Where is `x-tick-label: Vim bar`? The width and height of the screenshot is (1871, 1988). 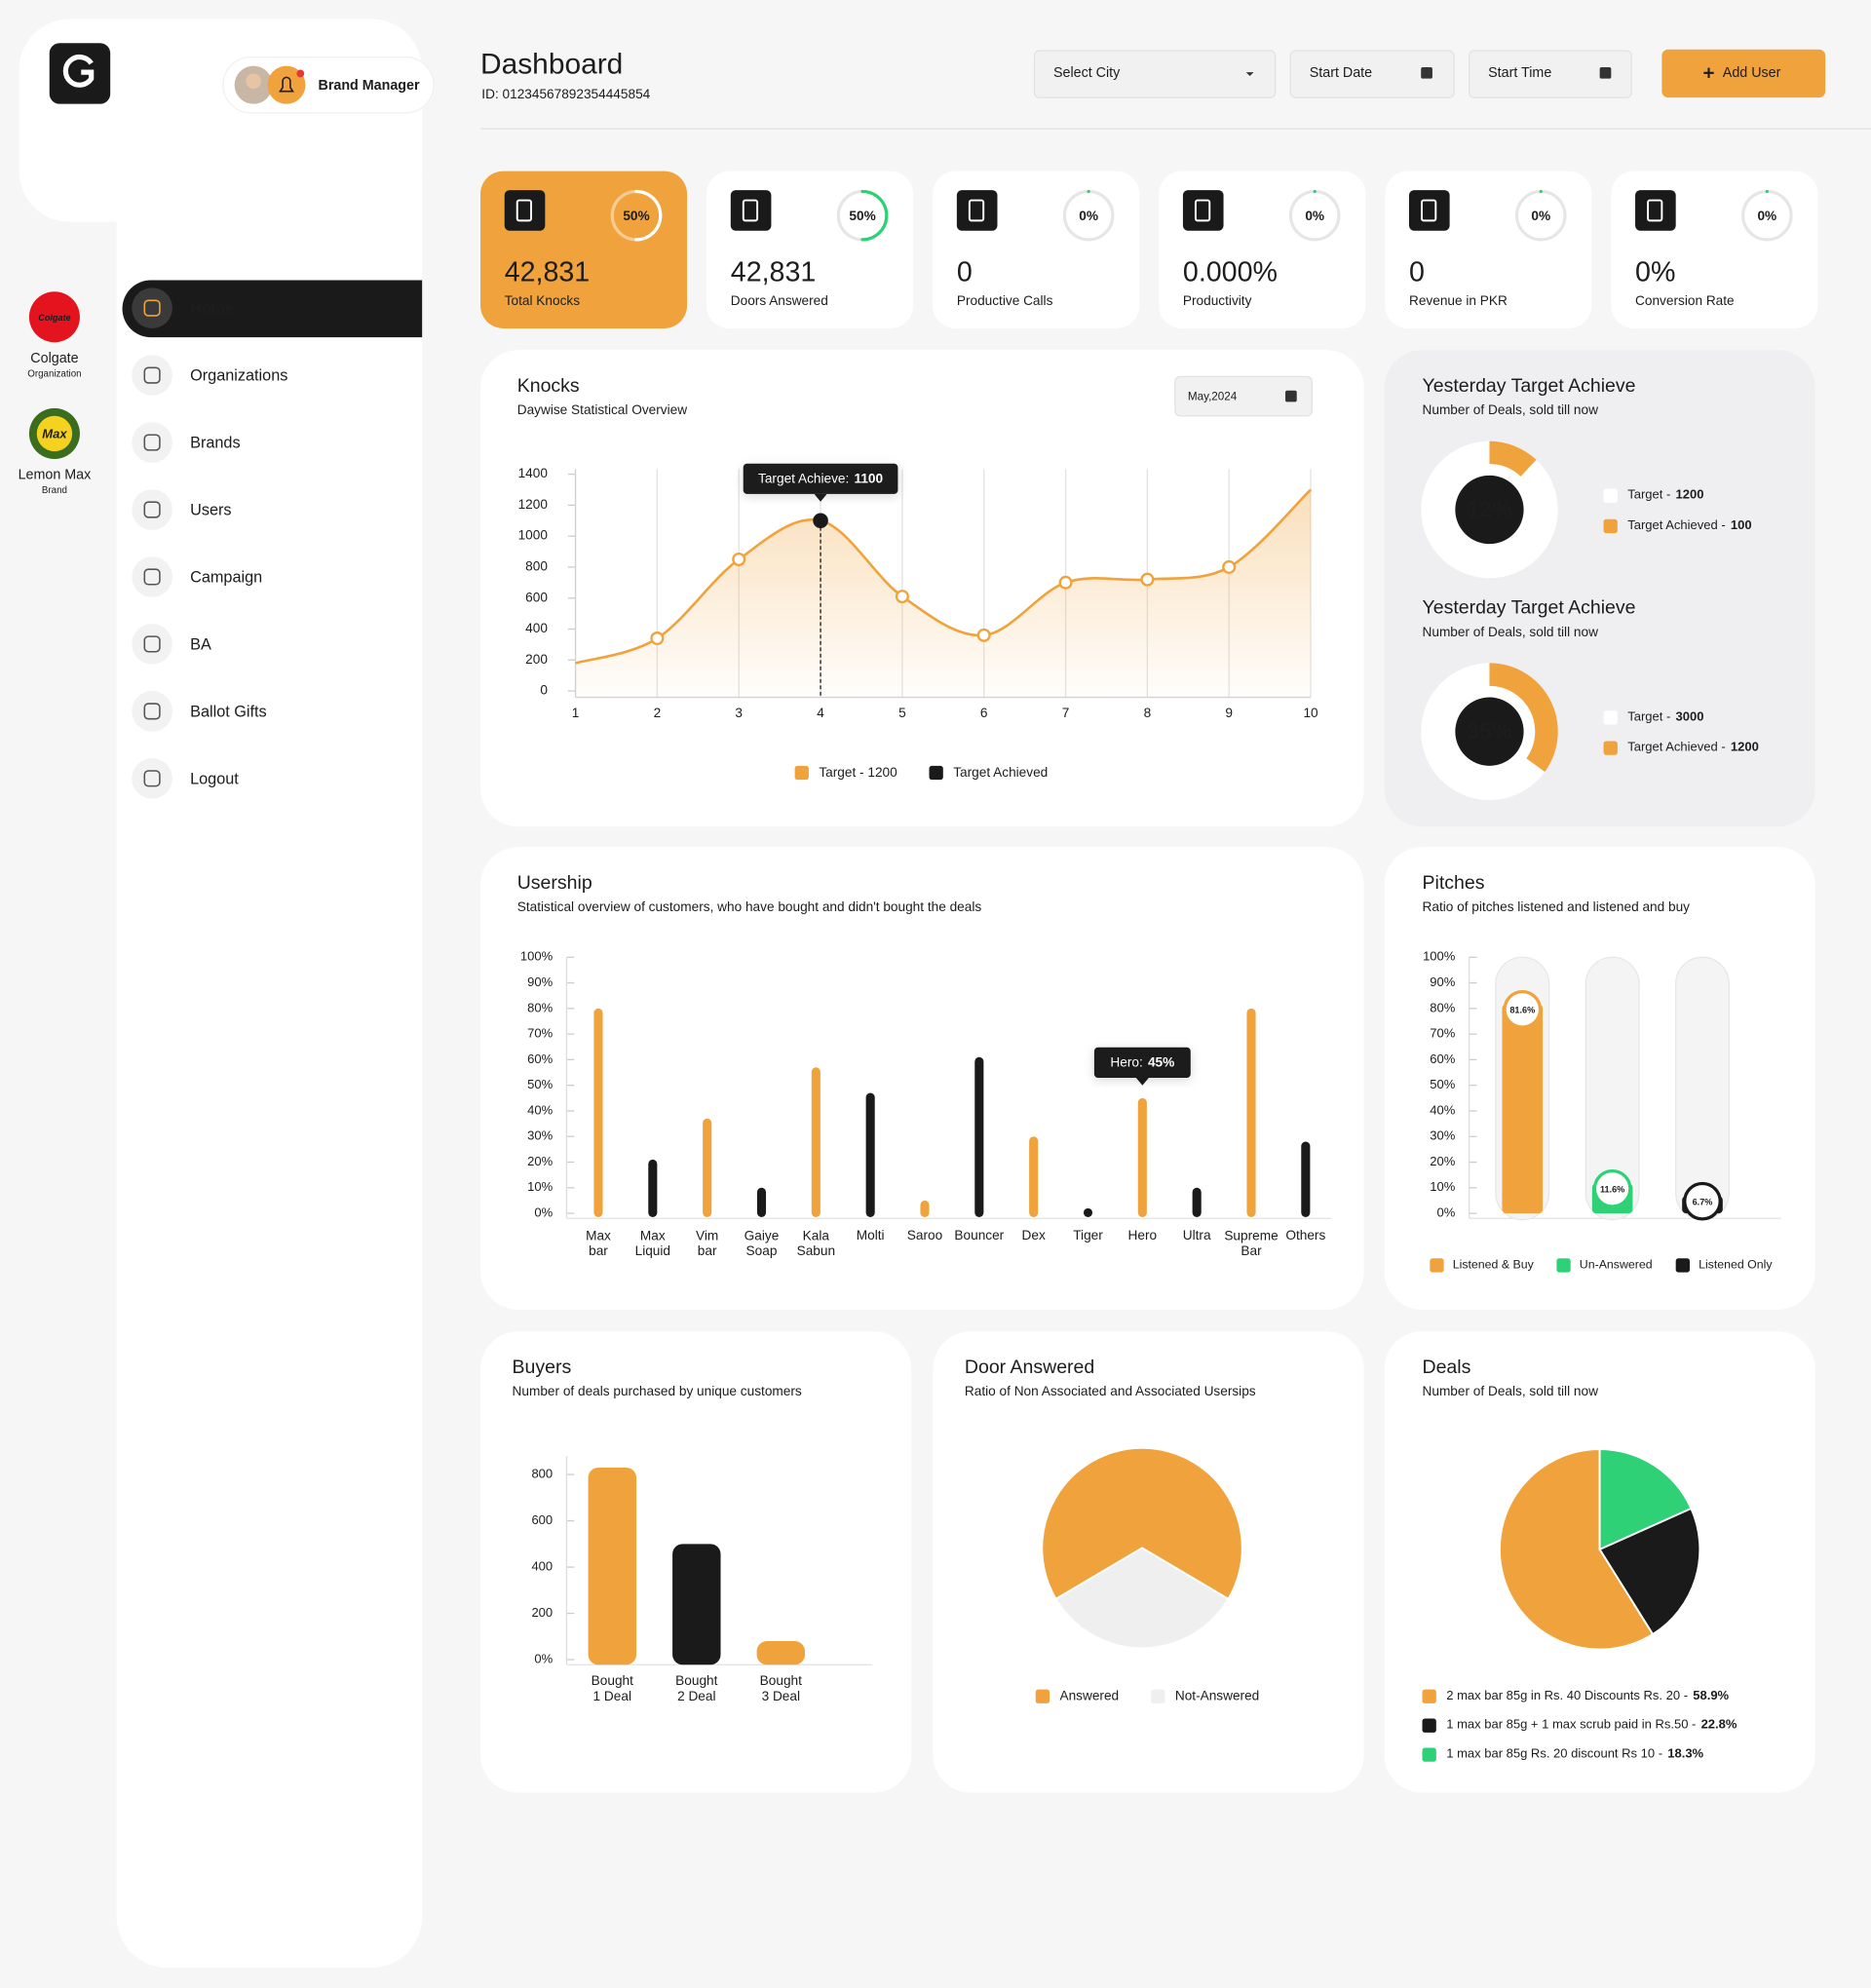 x-tick-label: Vim bar is located at coordinates (707, 1243).